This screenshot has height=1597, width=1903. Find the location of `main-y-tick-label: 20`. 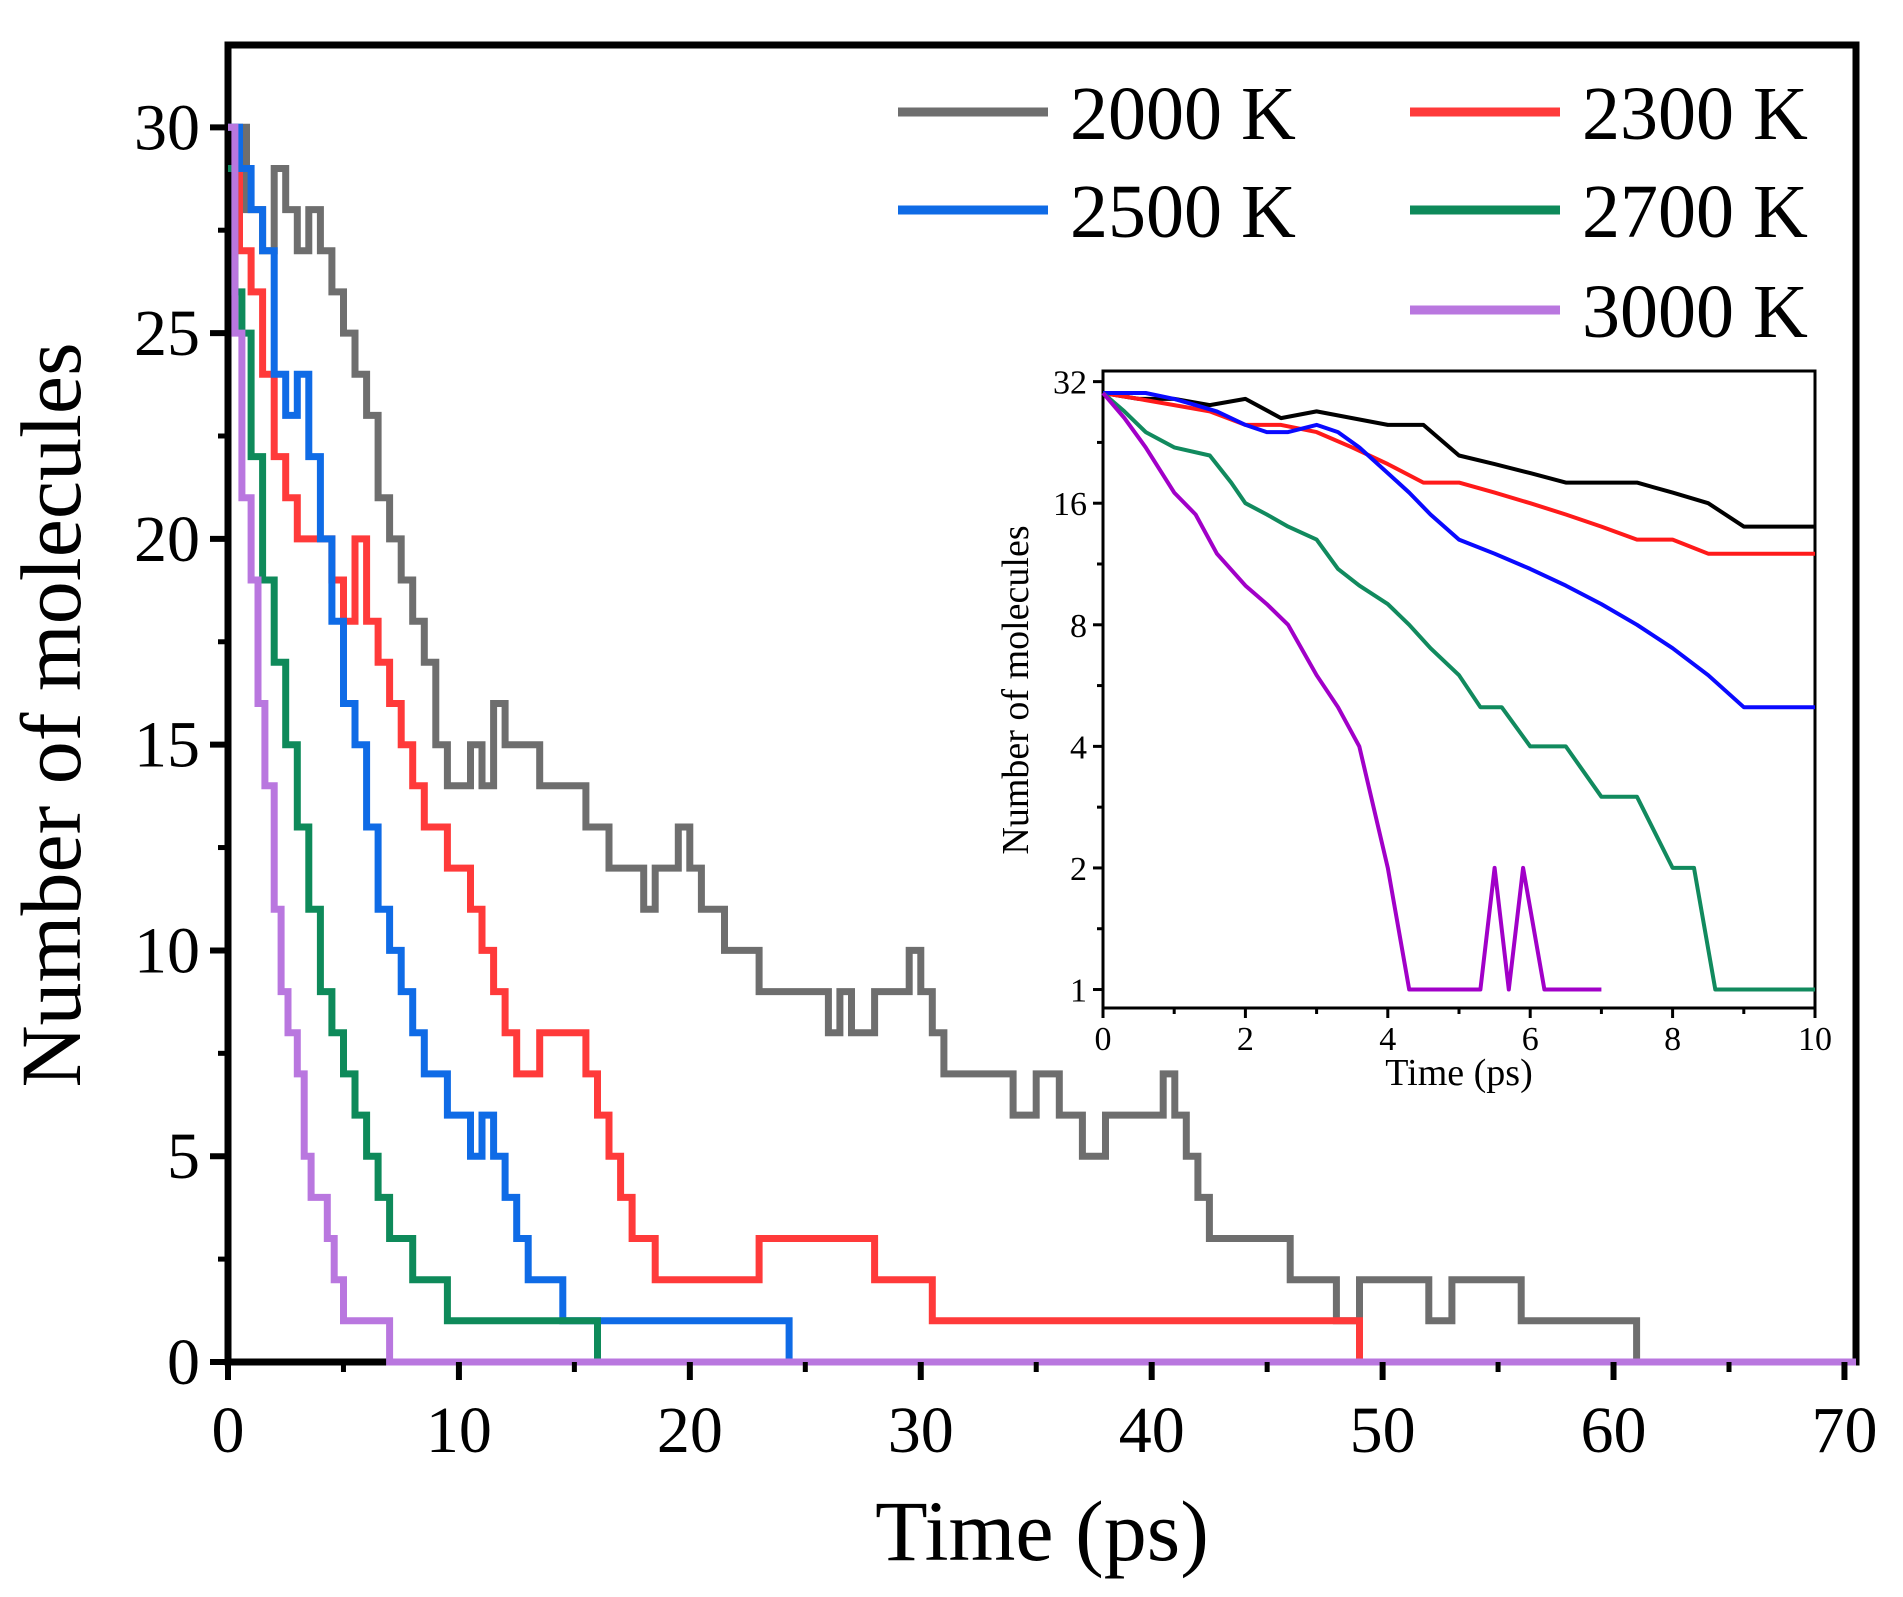

main-y-tick-label: 20 is located at coordinates (167, 539).